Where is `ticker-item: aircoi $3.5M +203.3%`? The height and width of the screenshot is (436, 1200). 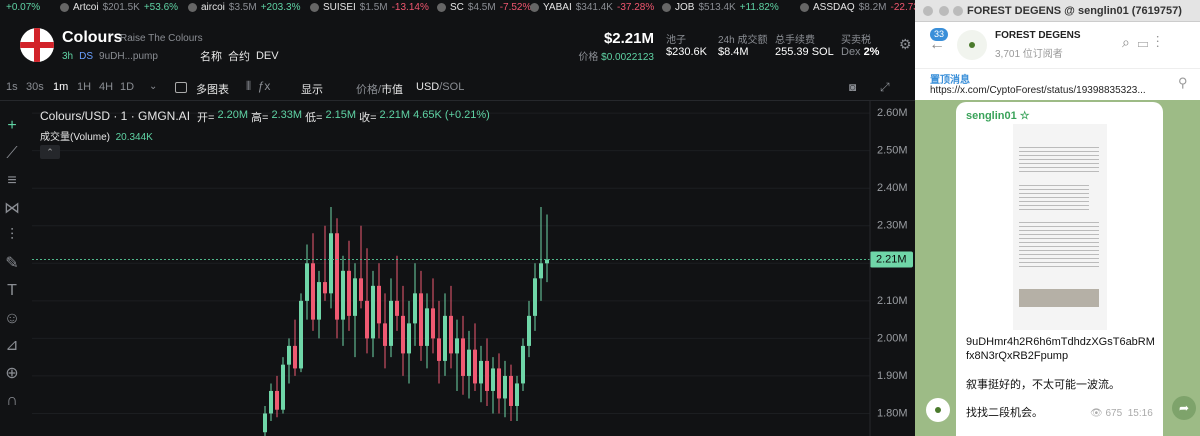
ticker-item: aircoi $3.5M +203.3% is located at coordinates (244, 7).